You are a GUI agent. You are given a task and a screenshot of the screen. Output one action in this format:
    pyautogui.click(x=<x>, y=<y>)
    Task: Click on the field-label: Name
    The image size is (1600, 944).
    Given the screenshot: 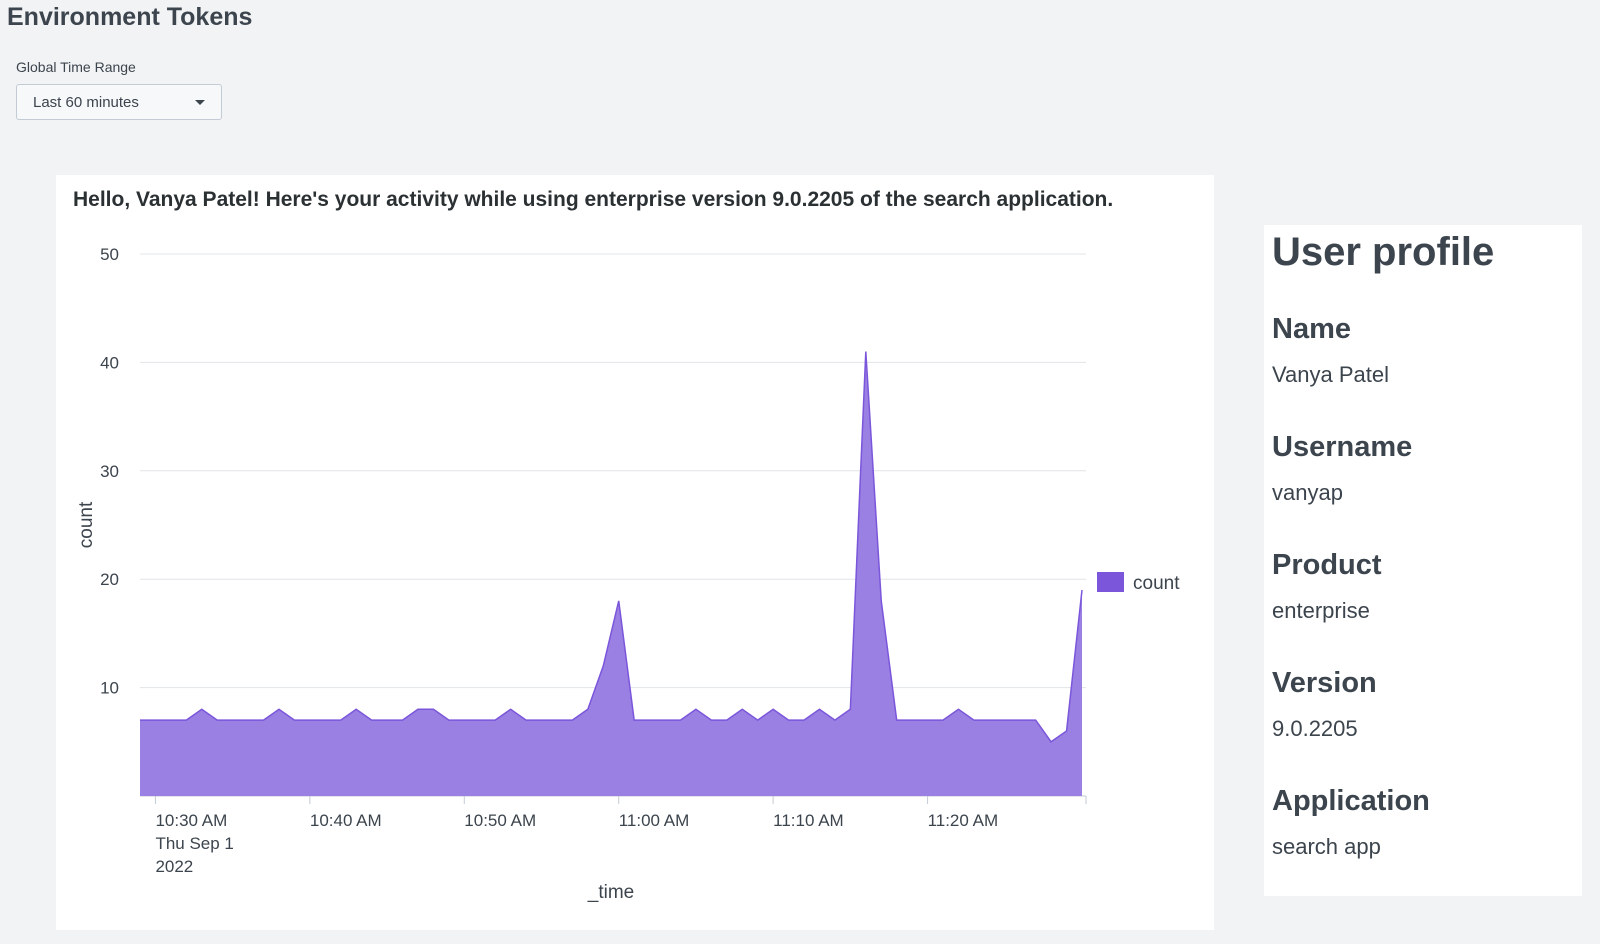 What is the action you would take?
    pyautogui.click(x=1311, y=329)
    